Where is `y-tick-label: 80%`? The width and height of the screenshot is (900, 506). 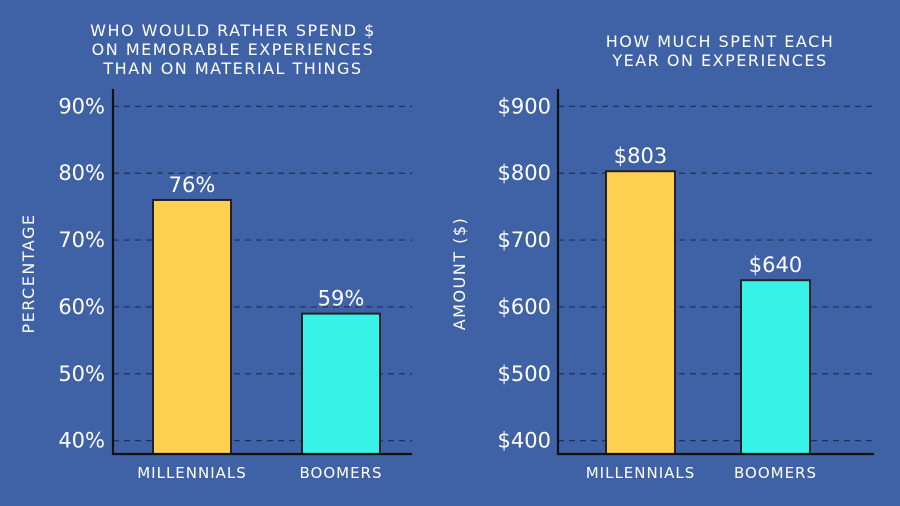 y-tick-label: 80% is located at coordinates (81, 173).